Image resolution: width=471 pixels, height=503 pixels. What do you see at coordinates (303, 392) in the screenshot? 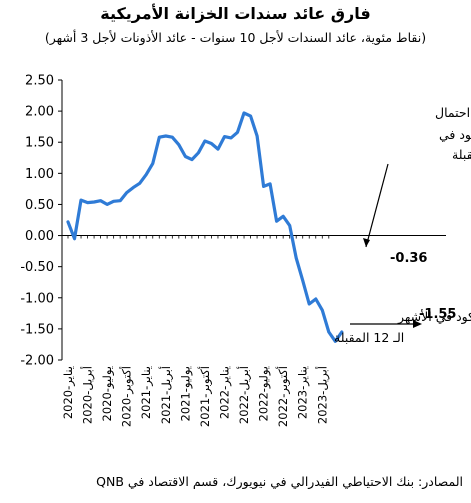
I see `x-tick-label: يناير-2023` at bounding box center [303, 392].